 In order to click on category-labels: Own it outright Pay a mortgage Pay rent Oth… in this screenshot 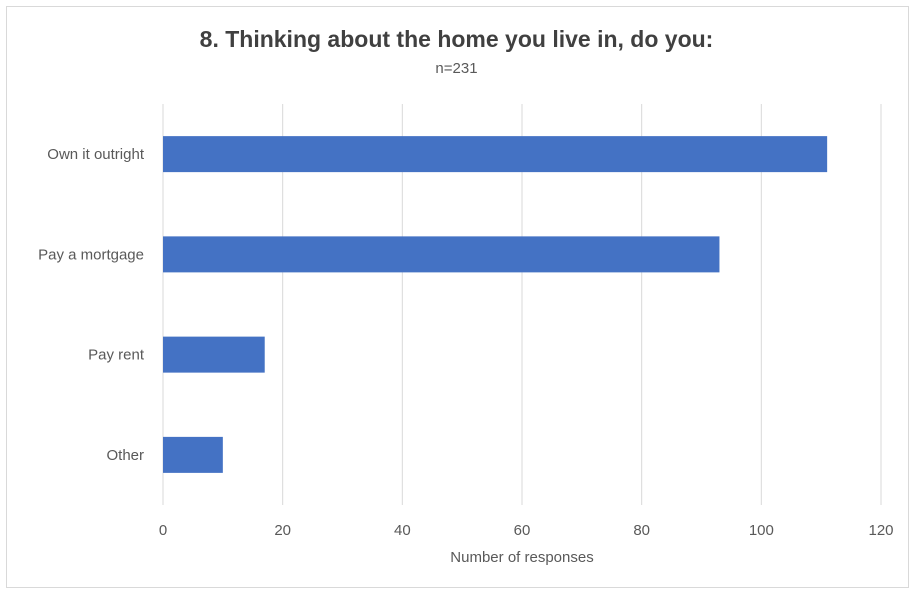, I will do `click(91, 305)`.